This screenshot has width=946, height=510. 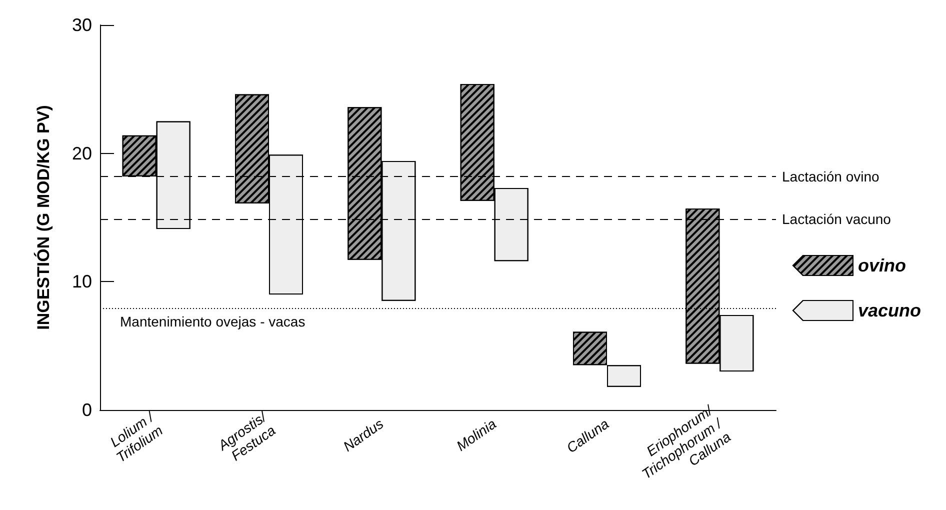 I want to click on ref-line-label: Lactación ovino, so click(x=831, y=176).